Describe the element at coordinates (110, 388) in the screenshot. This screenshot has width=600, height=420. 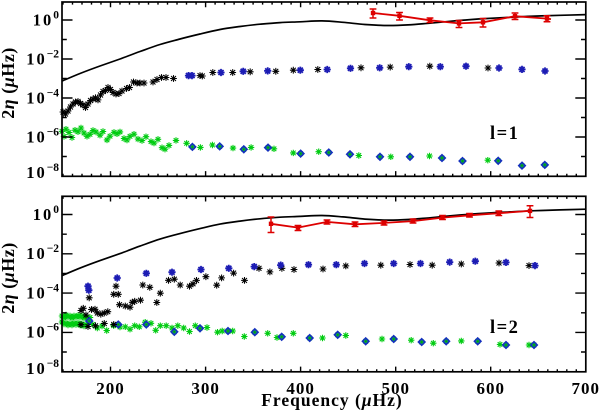
I see `svg-text: 200` at that location.